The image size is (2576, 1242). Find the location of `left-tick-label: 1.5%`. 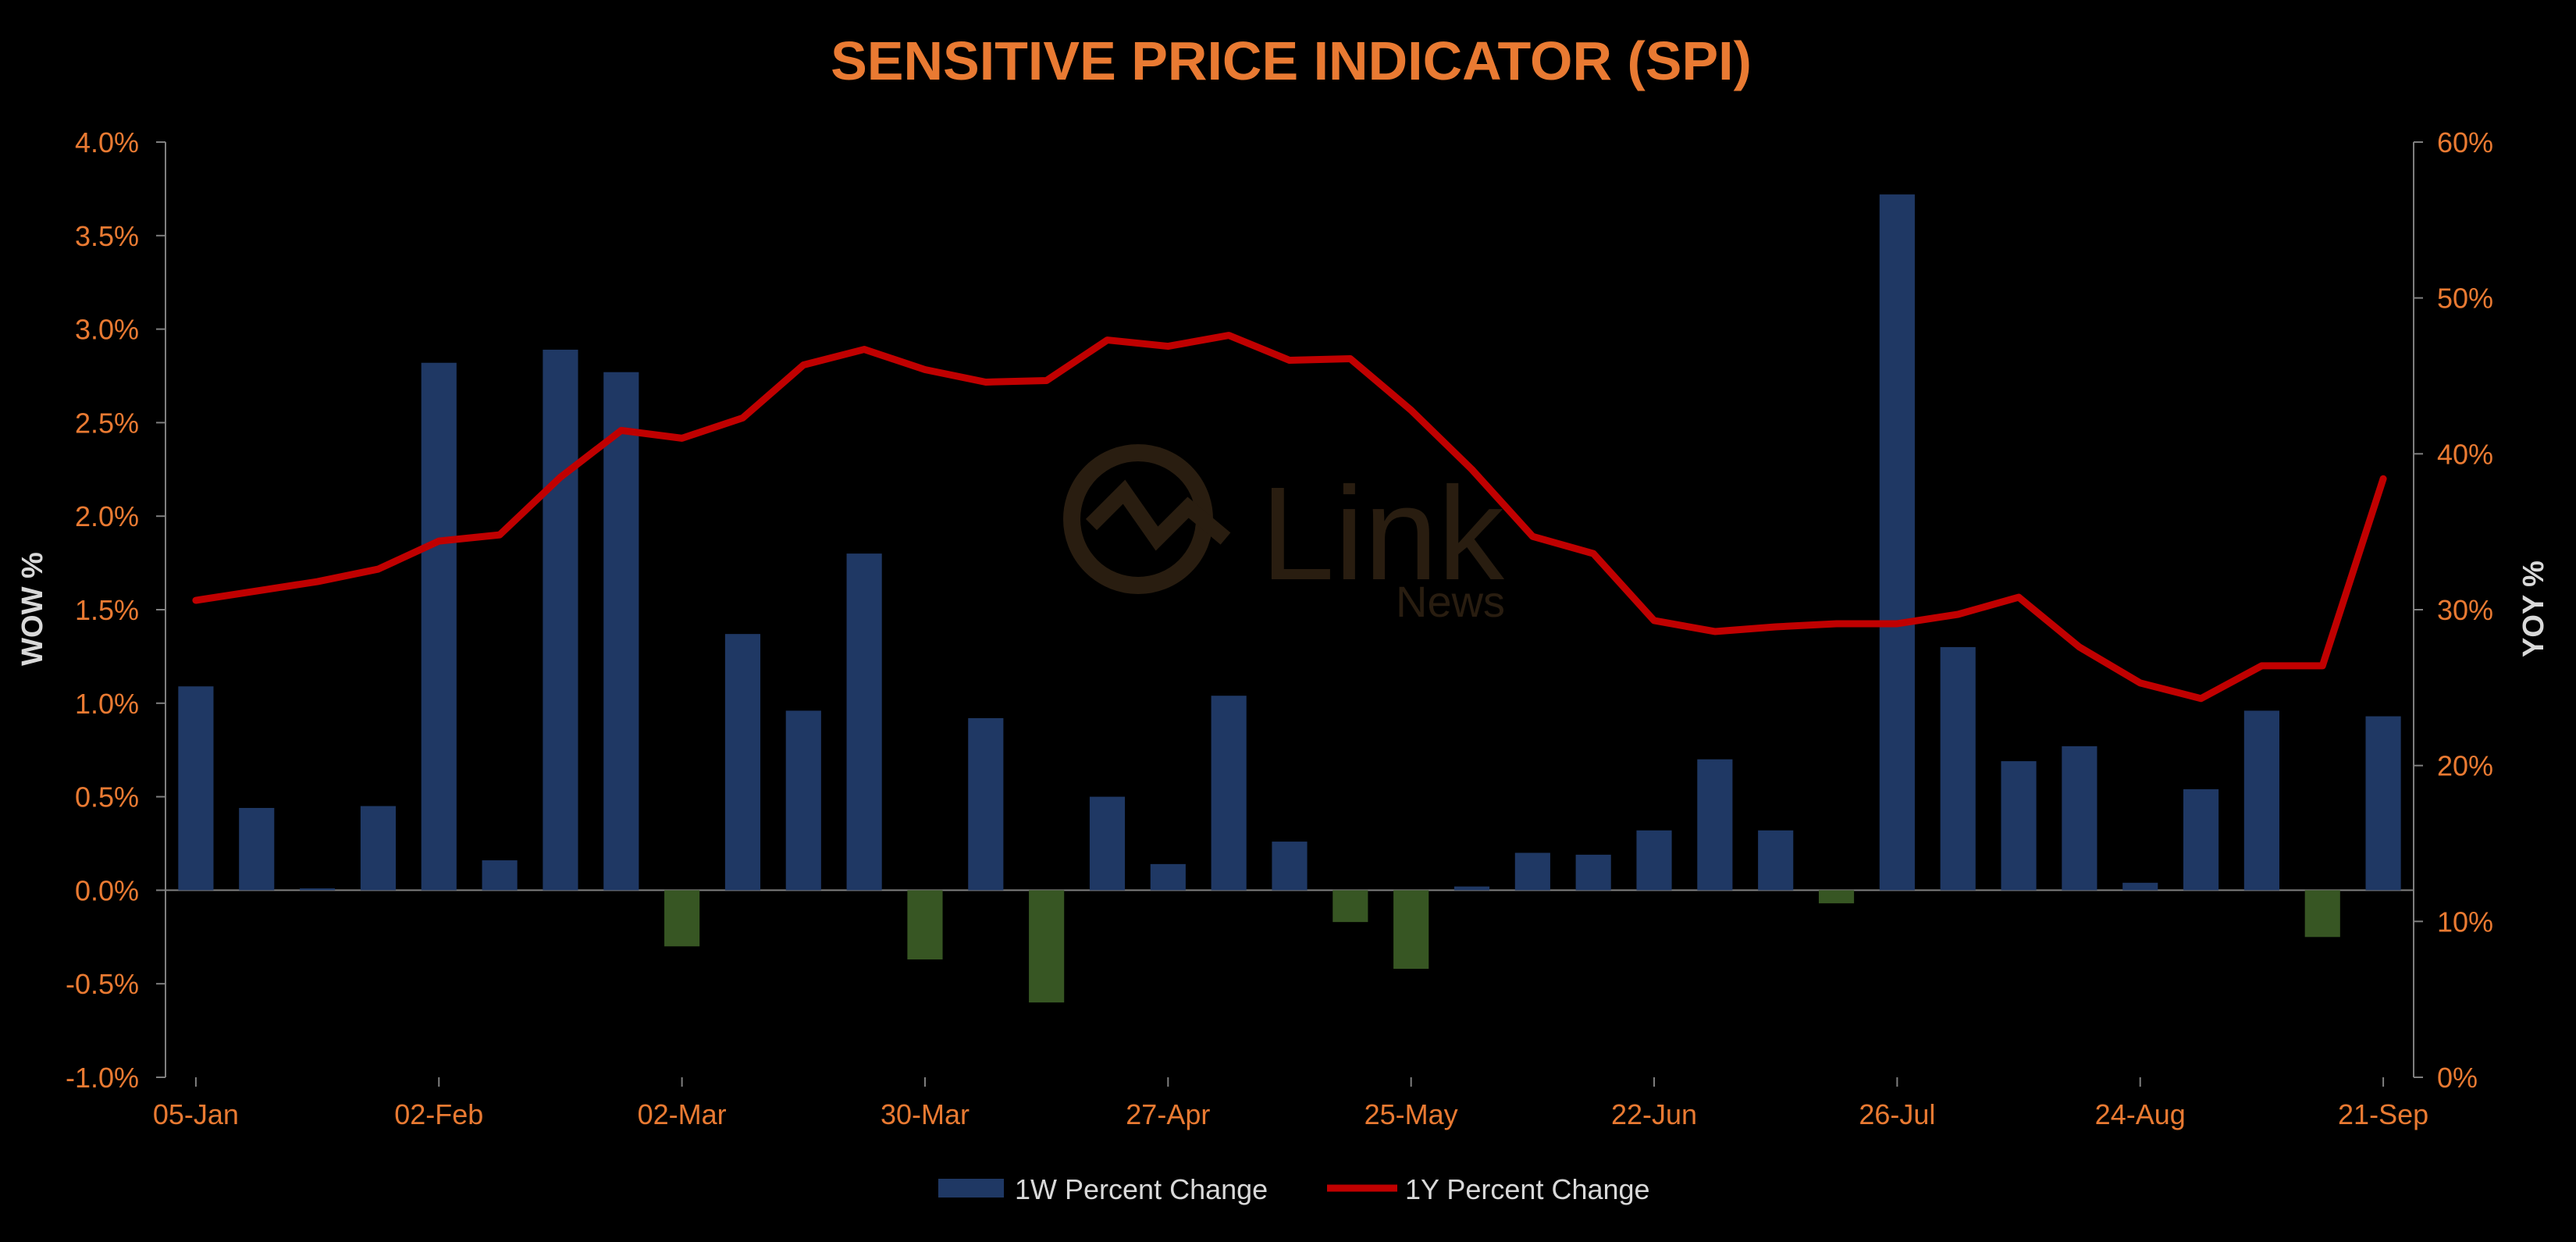

left-tick-label: 1.5% is located at coordinates (107, 610).